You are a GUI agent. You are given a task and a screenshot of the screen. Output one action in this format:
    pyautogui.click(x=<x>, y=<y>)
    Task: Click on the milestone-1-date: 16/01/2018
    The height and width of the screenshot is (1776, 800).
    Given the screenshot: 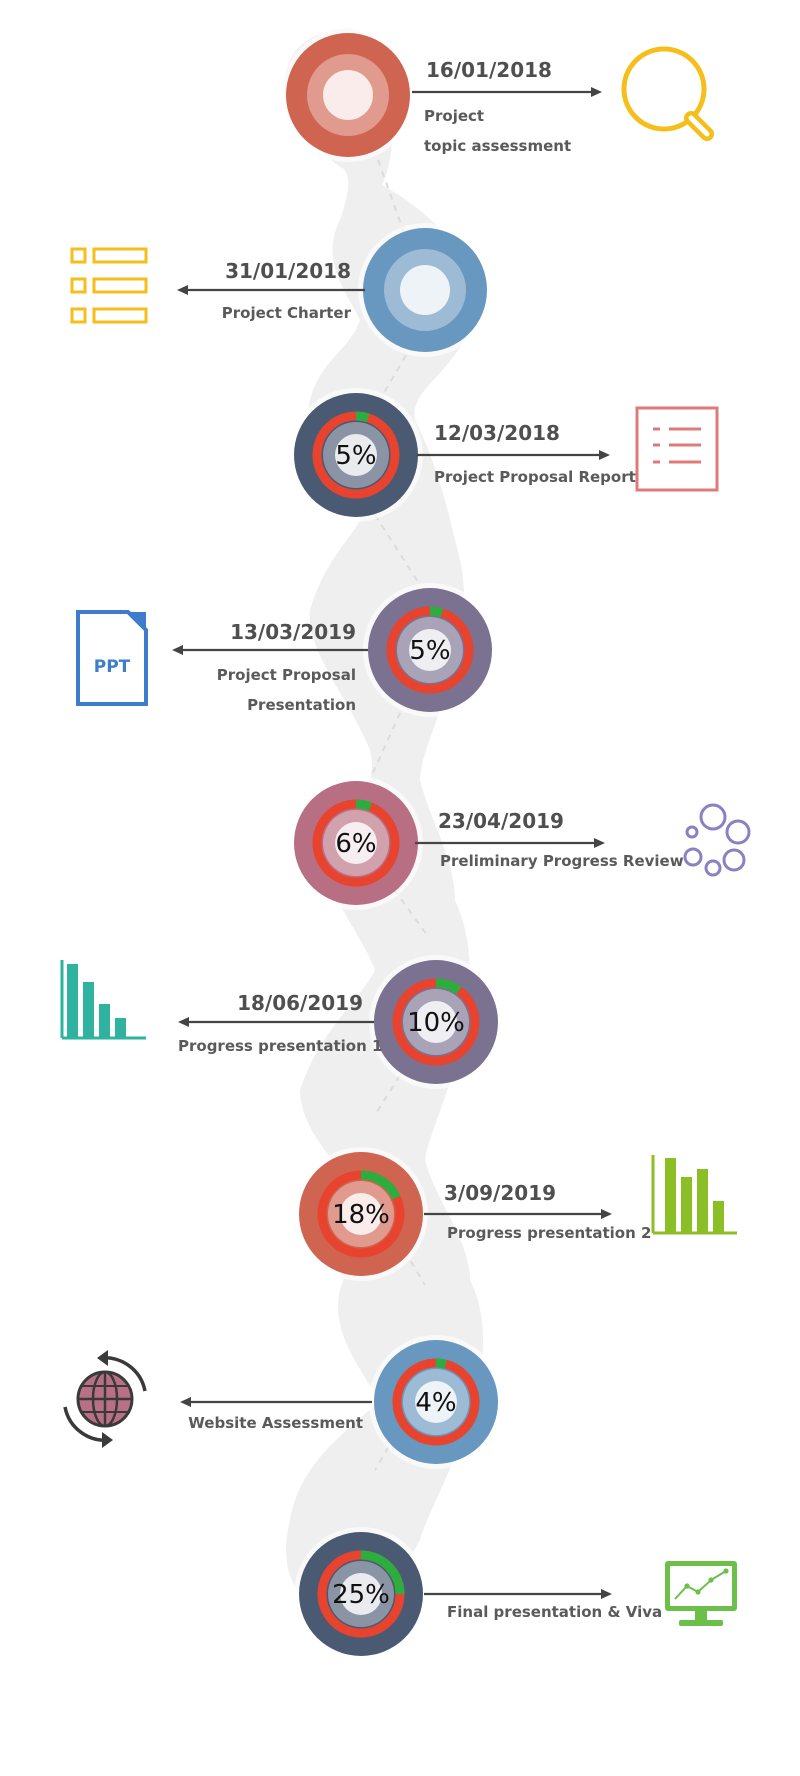 What is the action you would take?
    pyautogui.click(x=489, y=70)
    